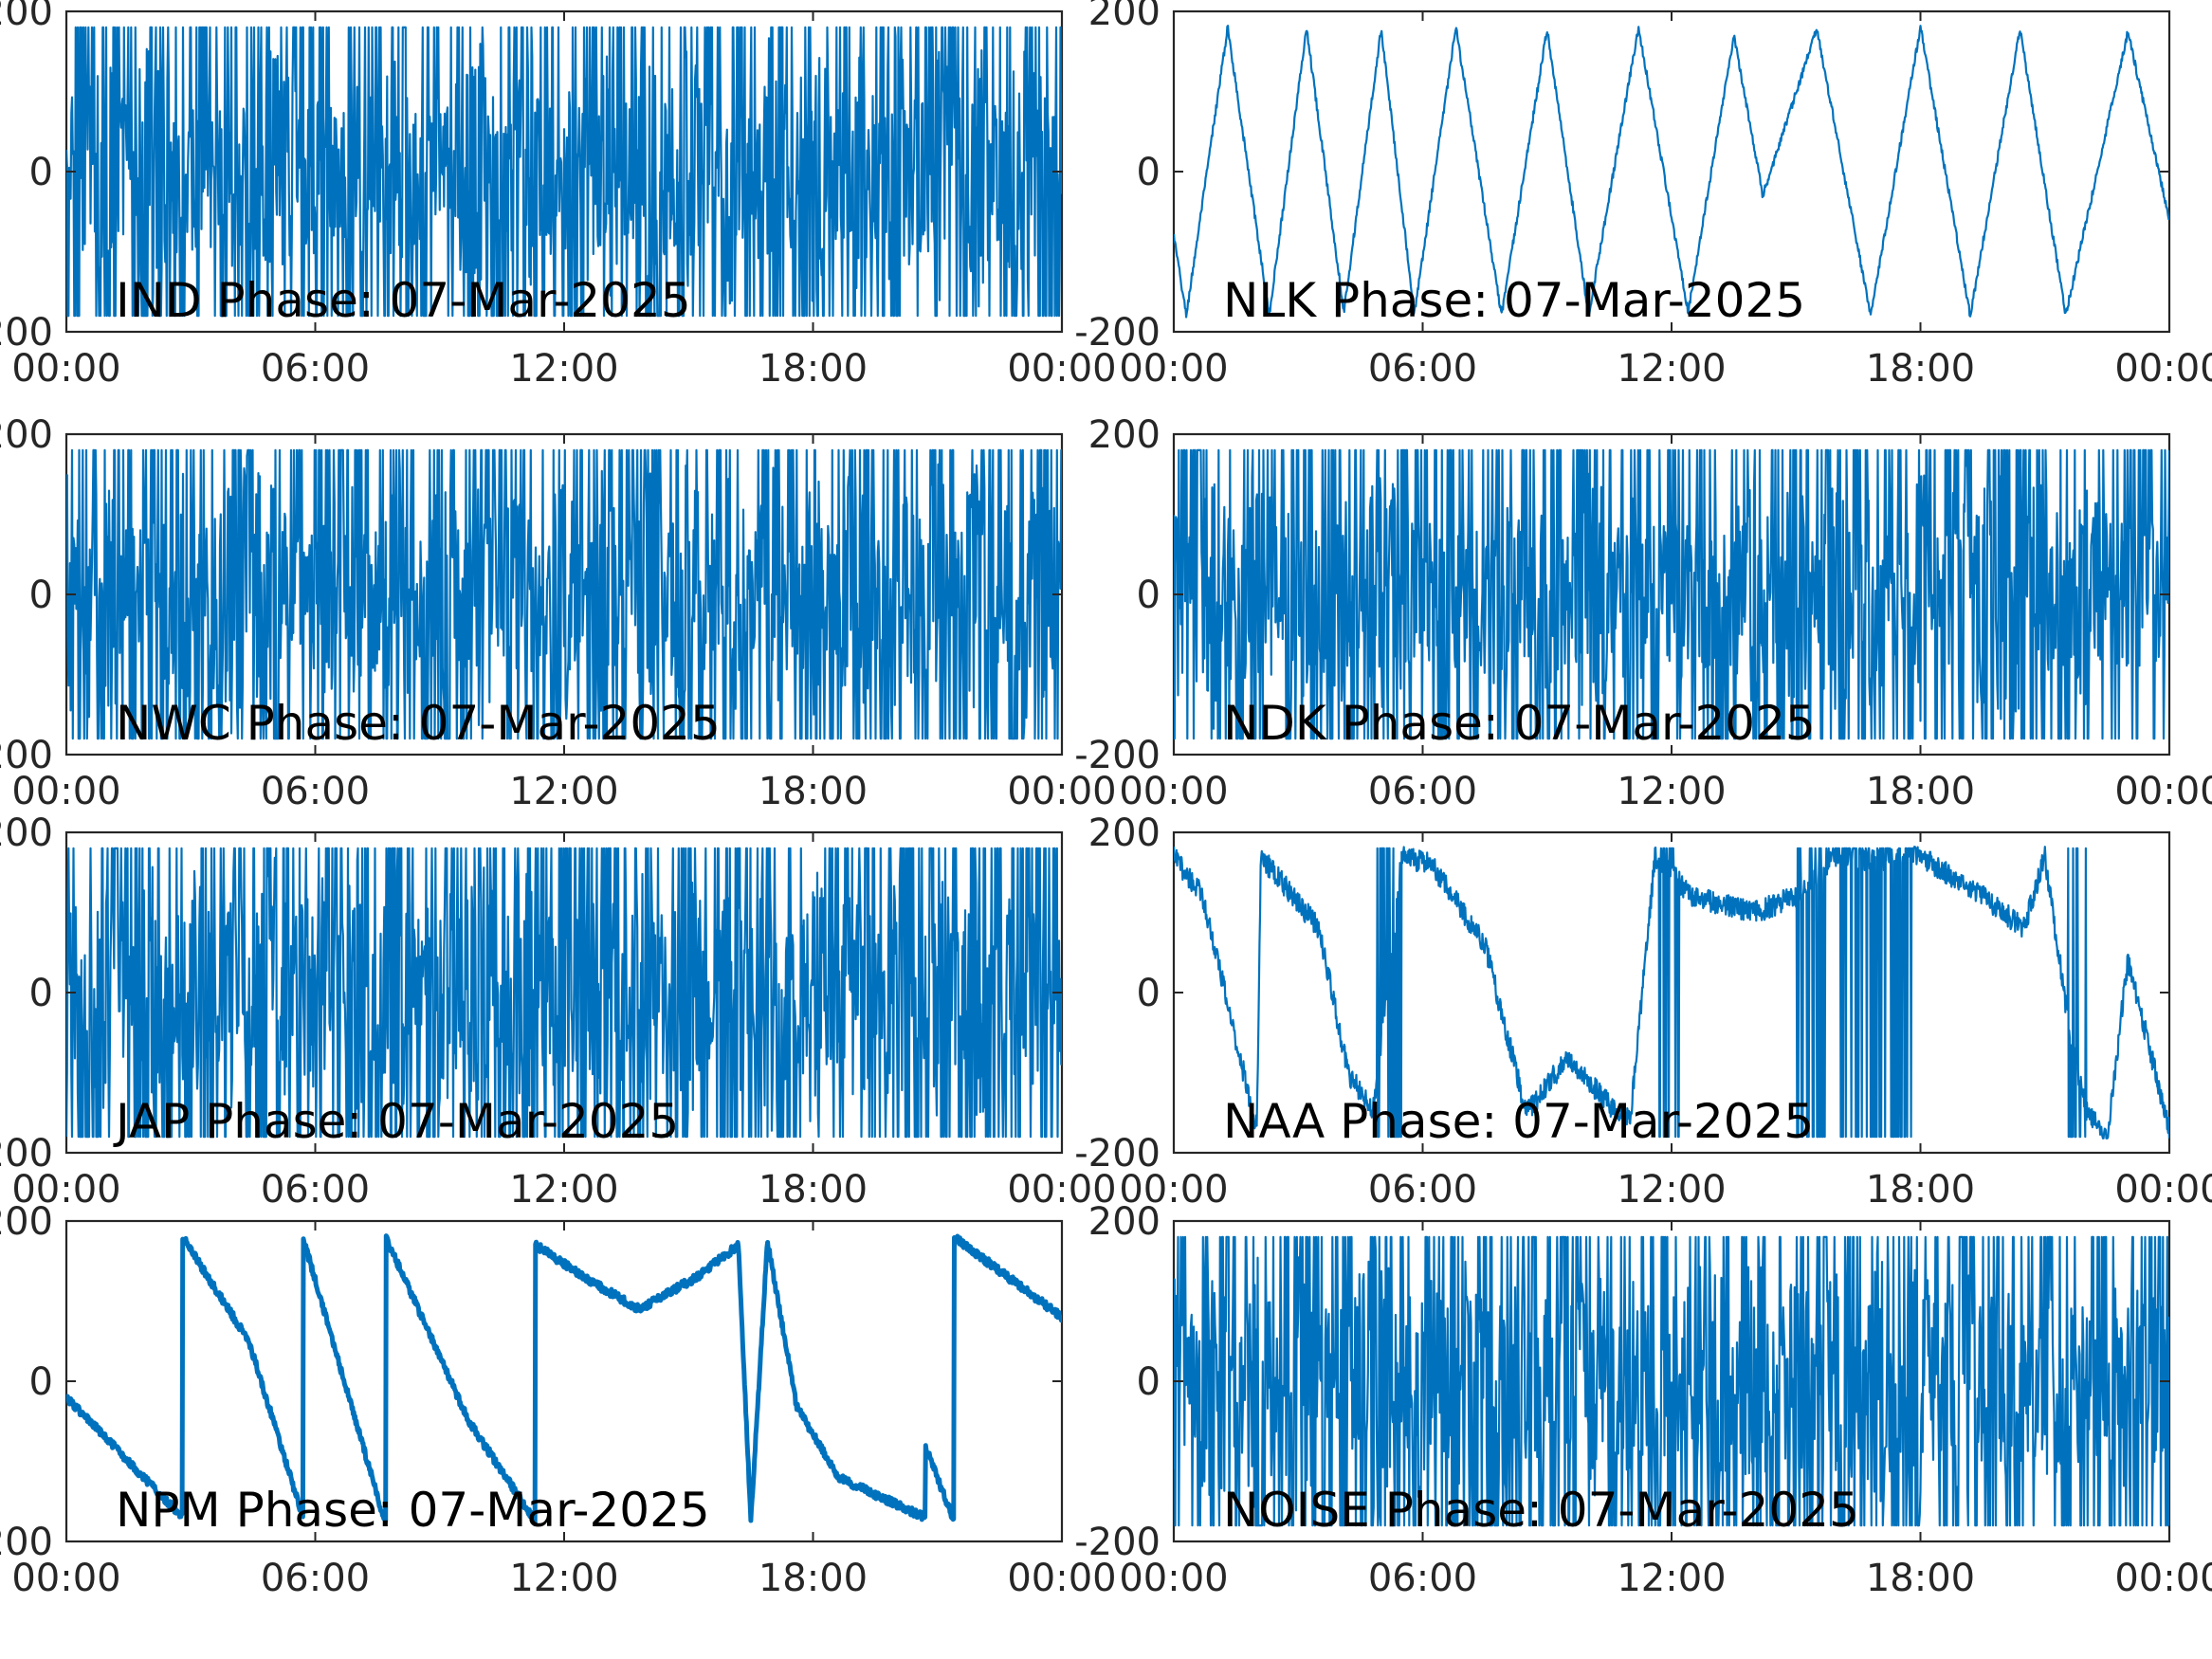 This screenshot has height=1659, width=2212. Describe the element at coordinates (418, 723) in the screenshot. I see `panel-title: NWC Phase: 07-Mar-2025` at that location.